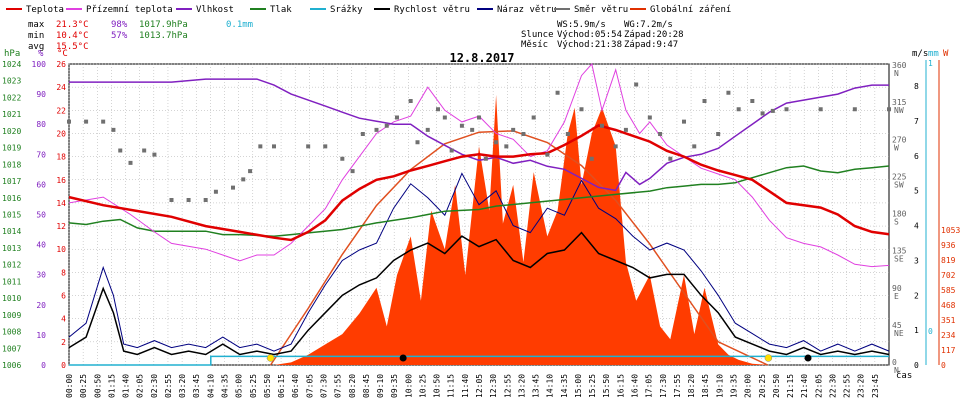 The height and width of the screenshot is (404, 966). Describe the element at coordinates (11, 365) in the screenshot. I see `hpa-tick: 1006` at that location.